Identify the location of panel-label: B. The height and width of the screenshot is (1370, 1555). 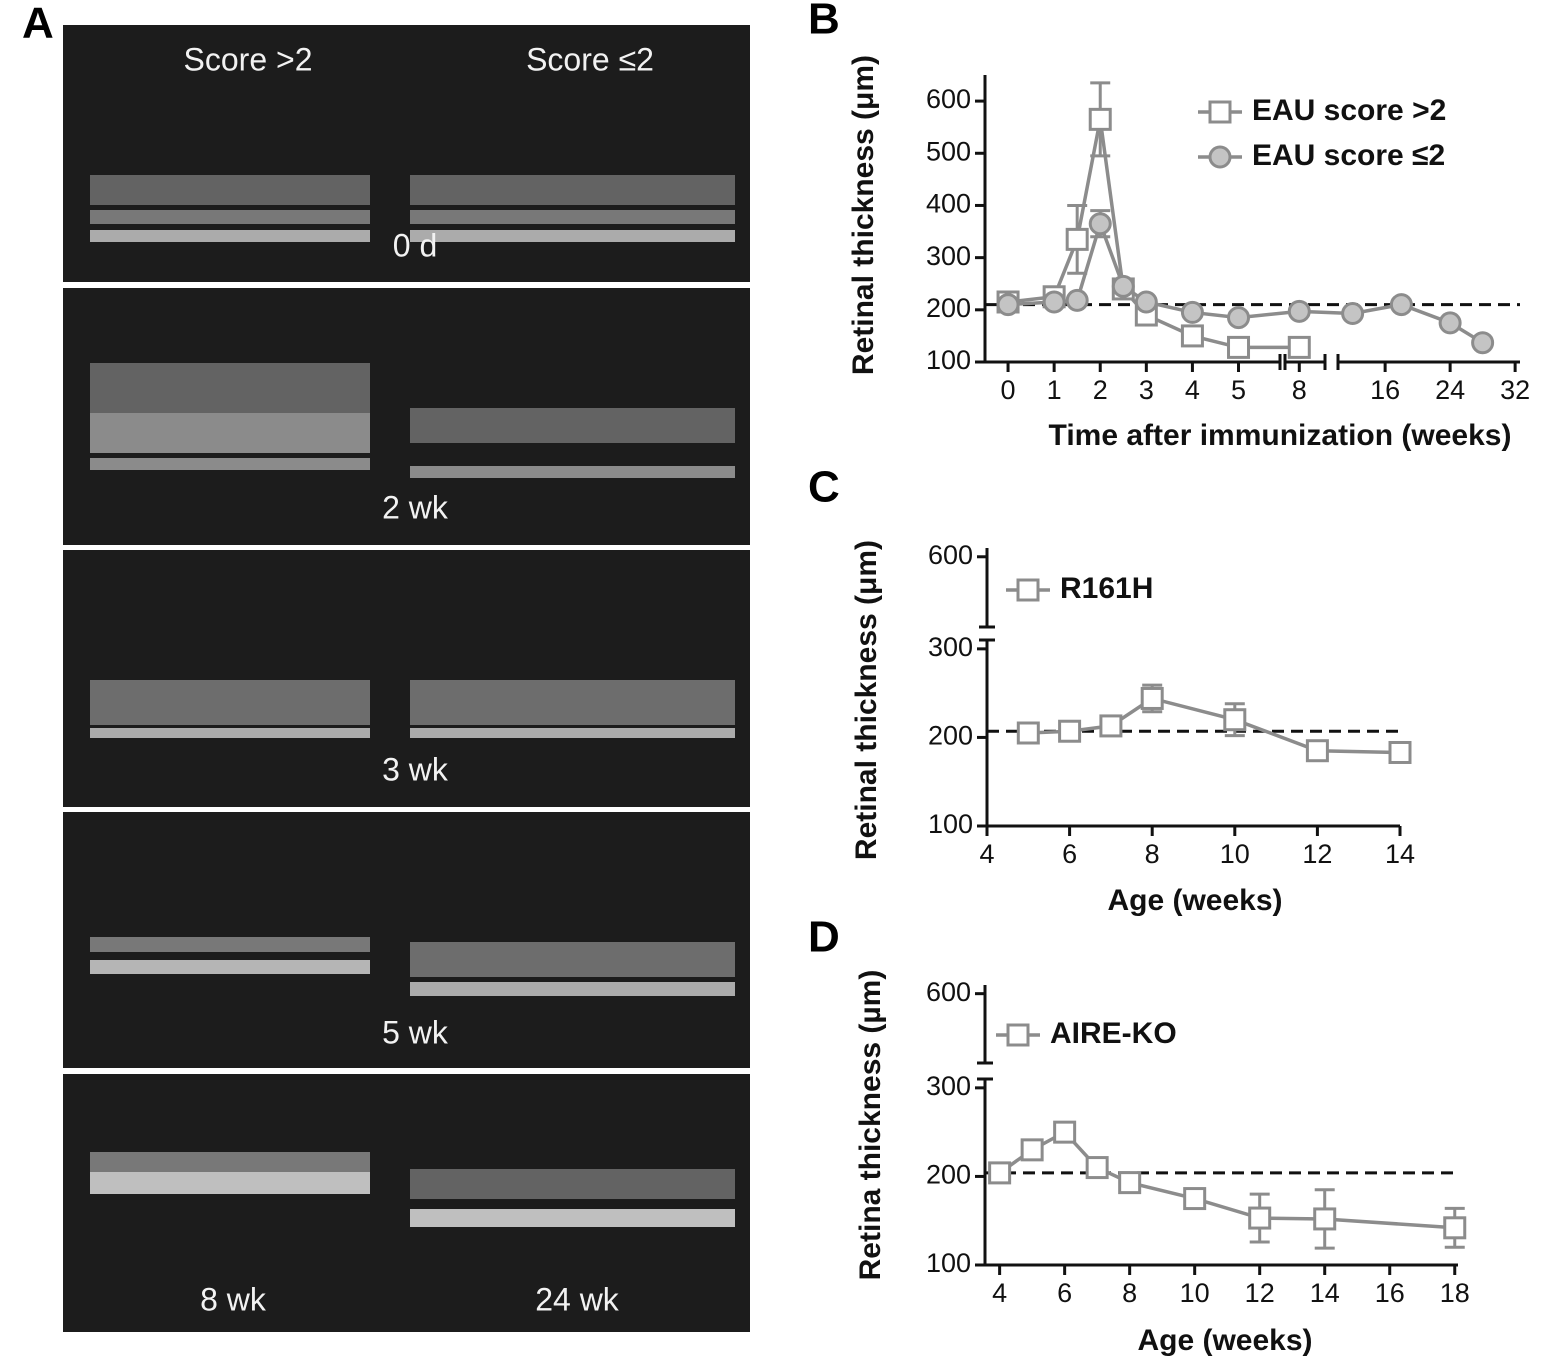
(824, 22).